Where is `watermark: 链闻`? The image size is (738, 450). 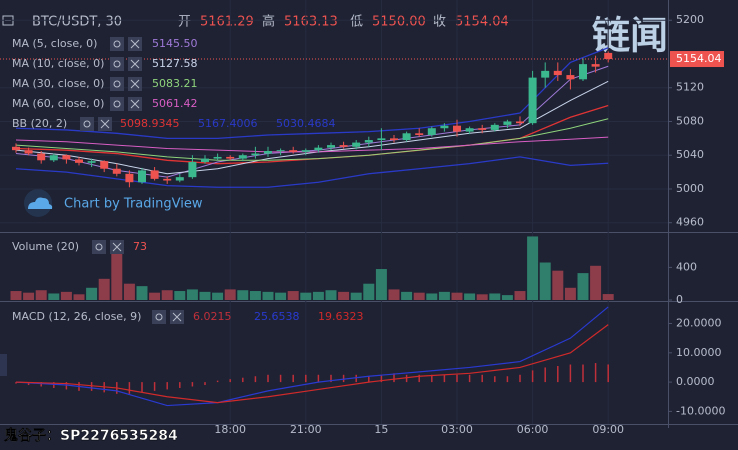 watermark: 链闻 is located at coordinates (630, 36).